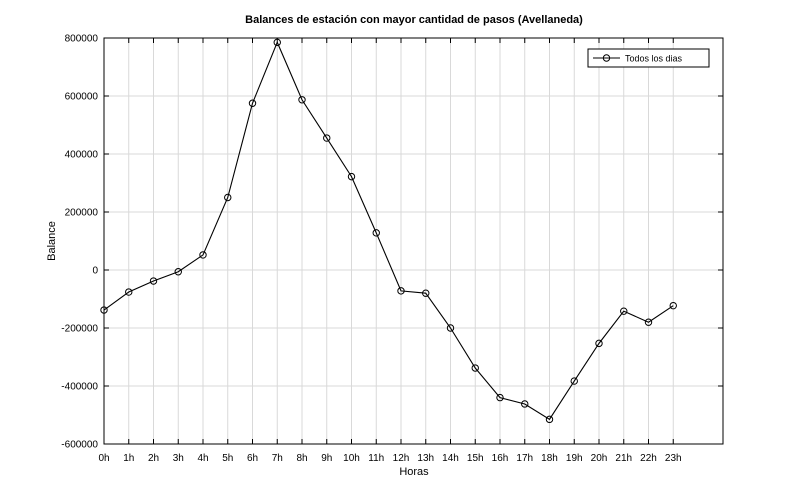  Describe the element at coordinates (228, 197) in the screenshot. I see `data-point-5h` at that location.